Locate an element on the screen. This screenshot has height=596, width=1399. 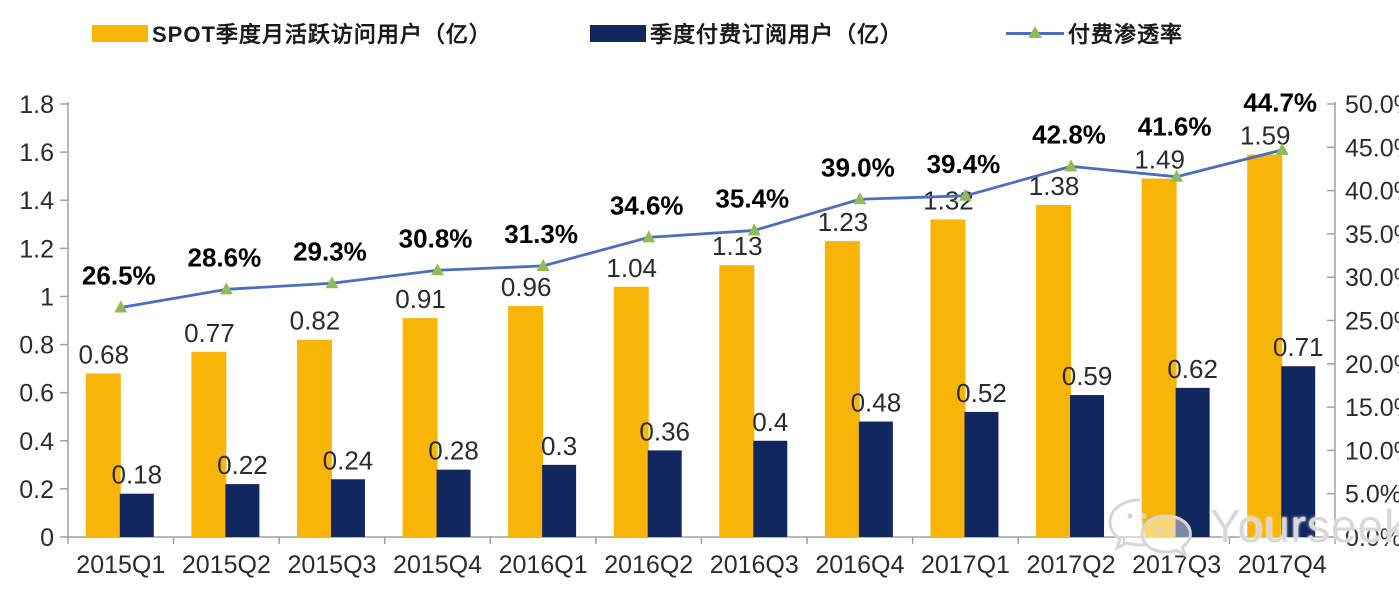
mau-value-label: 0.96 is located at coordinates (526, 287).